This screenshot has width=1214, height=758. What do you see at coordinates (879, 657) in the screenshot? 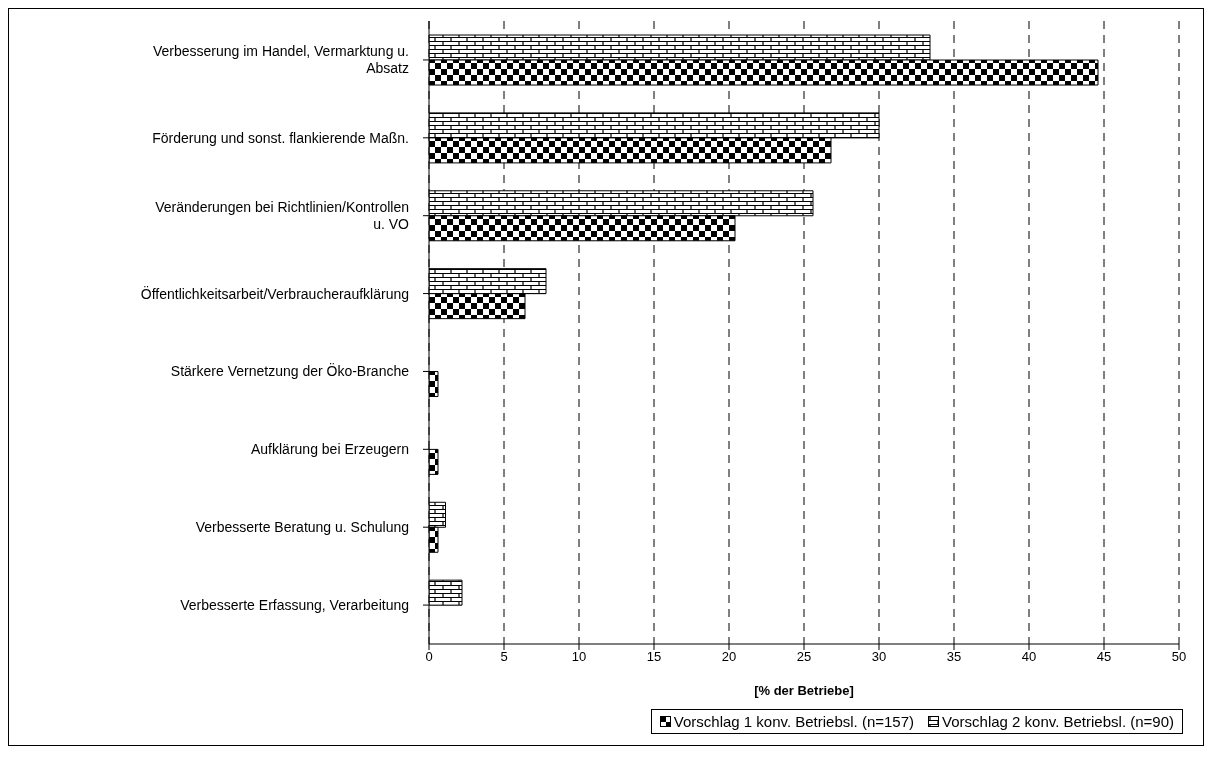
I see `x-tick-label: 30` at bounding box center [879, 657].